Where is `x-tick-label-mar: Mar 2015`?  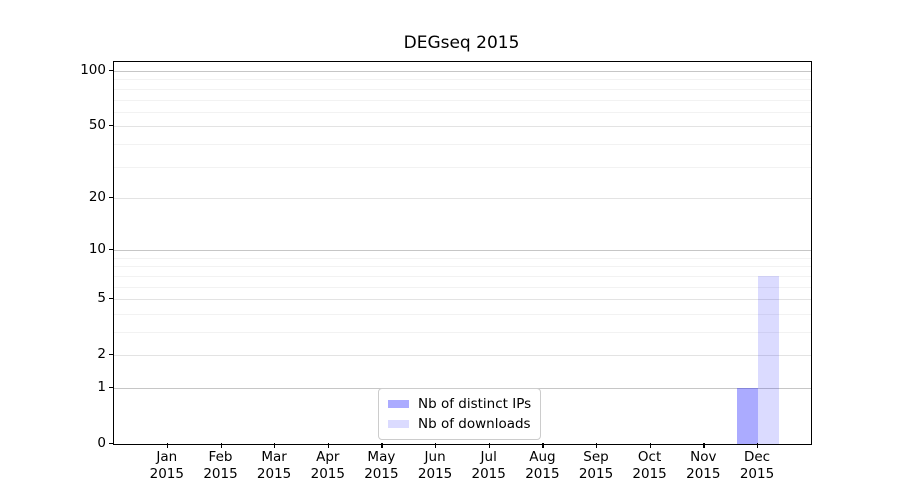
x-tick-label-mar: Mar 2015 is located at coordinates (274, 465).